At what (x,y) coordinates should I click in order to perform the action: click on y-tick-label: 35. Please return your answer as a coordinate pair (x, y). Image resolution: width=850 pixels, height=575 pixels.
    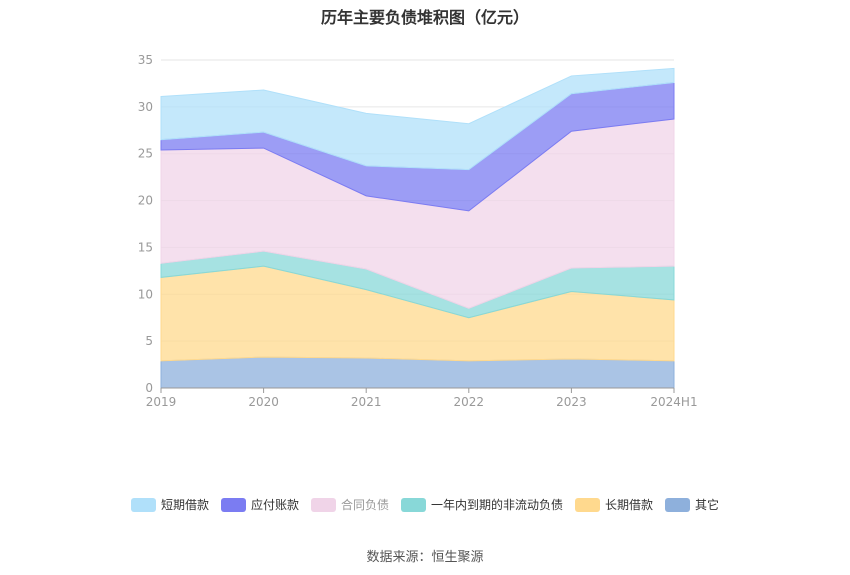
    Looking at the image, I should click on (145, 60).